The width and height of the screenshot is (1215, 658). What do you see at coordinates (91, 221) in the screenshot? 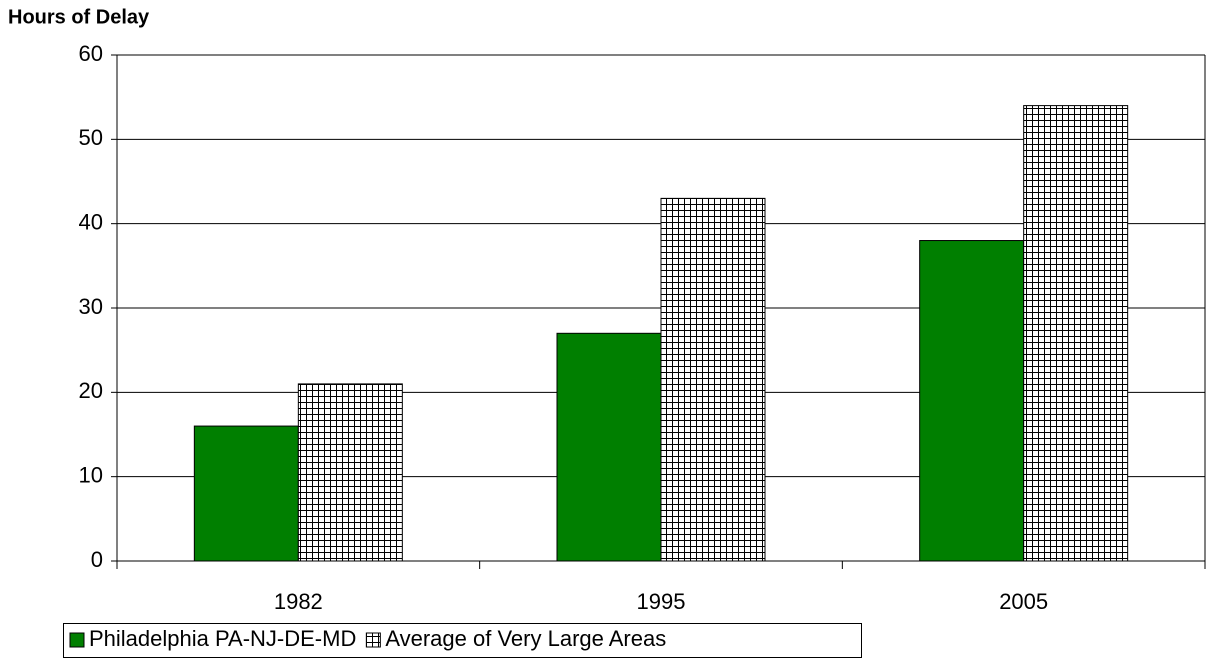
I see `y-tick-label: 40` at bounding box center [91, 221].